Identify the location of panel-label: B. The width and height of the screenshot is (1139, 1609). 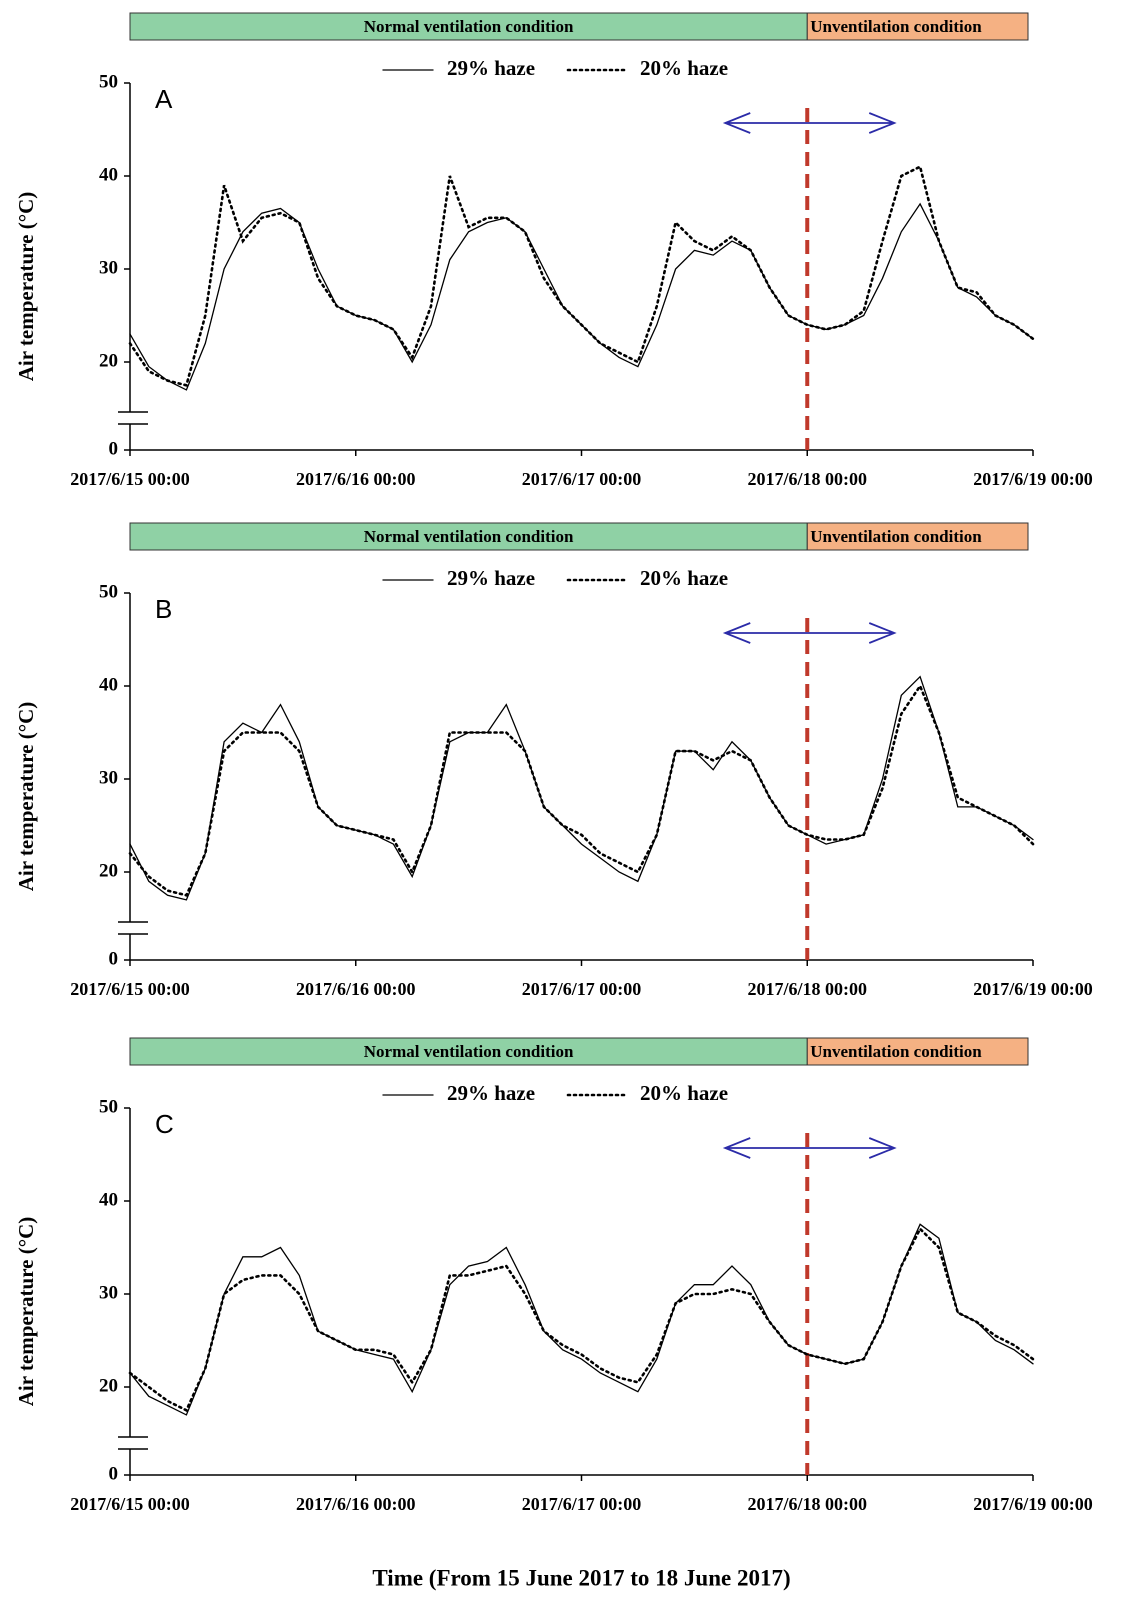
(163, 609).